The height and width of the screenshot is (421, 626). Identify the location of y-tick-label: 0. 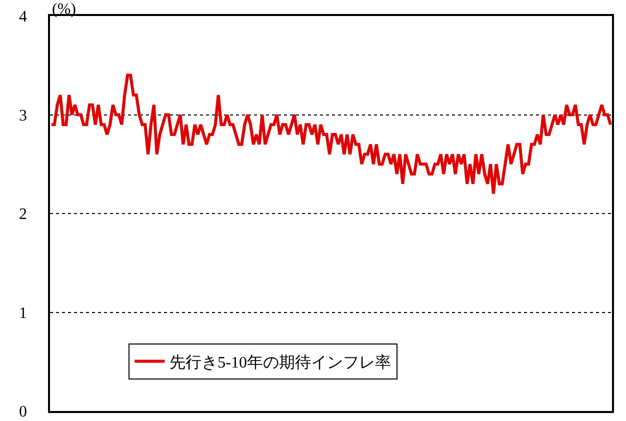
(23, 412).